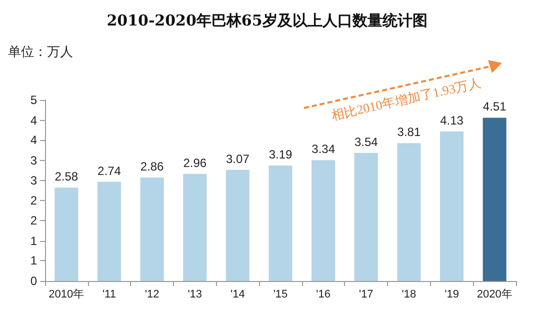 The height and width of the screenshot is (335, 534). Describe the element at coordinates (409, 132) in the screenshot. I see `data-label: 3.81` at that location.